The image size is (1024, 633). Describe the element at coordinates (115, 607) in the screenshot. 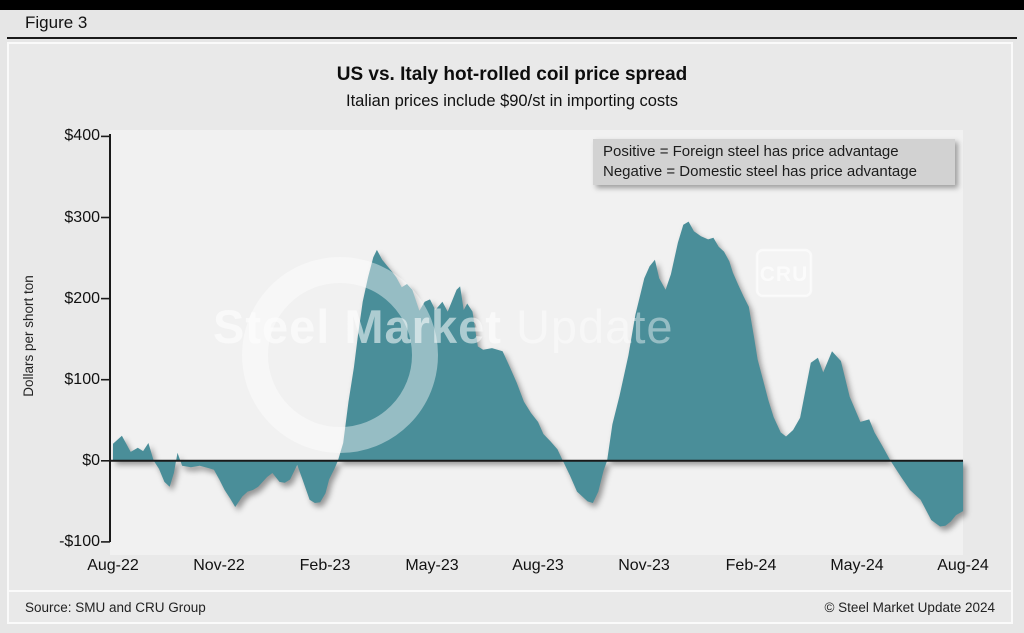

I see `footer-source-text: Source: SMU and CRU Group` at that location.